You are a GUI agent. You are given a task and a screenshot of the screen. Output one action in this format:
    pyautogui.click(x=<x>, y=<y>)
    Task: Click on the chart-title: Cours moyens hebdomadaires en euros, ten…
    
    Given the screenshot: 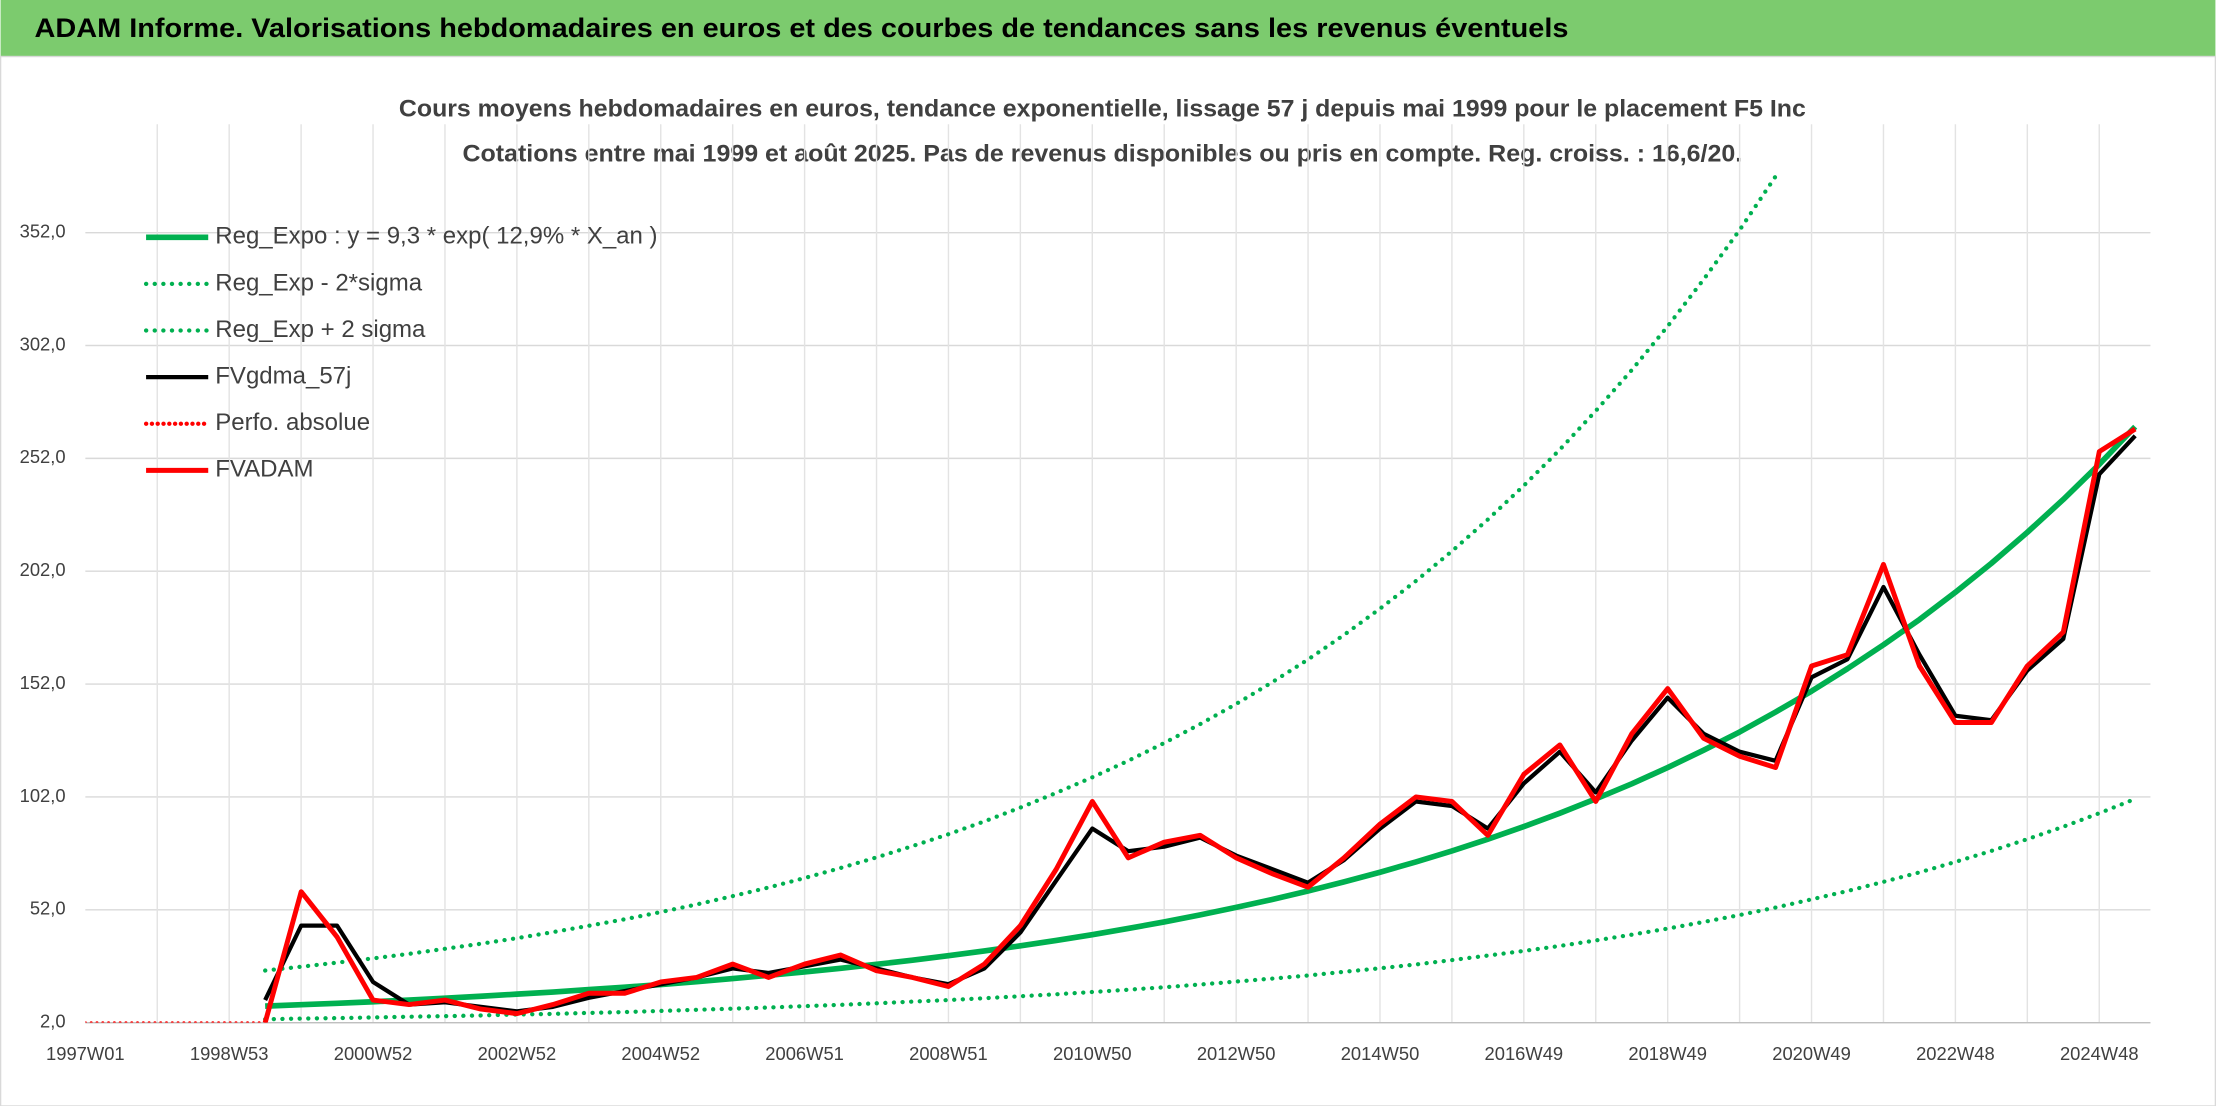 What is the action you would take?
    pyautogui.click(x=1102, y=109)
    